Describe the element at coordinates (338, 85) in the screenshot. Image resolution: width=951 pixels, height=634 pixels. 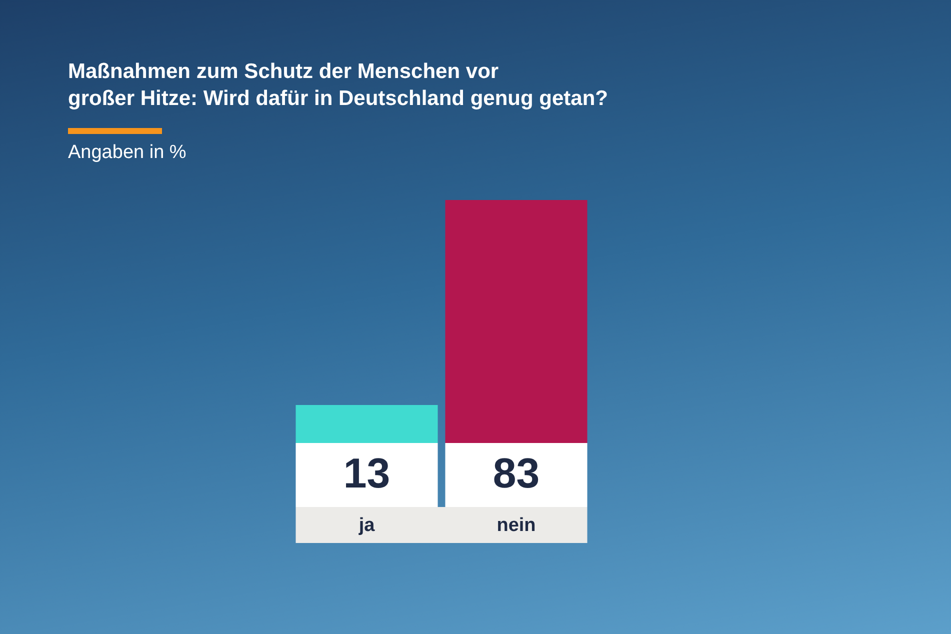
I see `chart-title: Maßnahmen zum Schutz der Menschen vor großer Hitze: Wird dafür in Deutschland genug getan?` at that location.